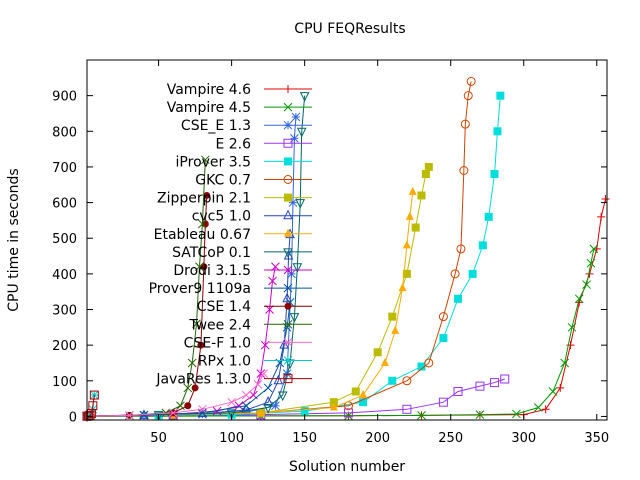  What do you see at coordinates (219, 325) in the screenshot?
I see `legend-label: Twee 2.4` at bounding box center [219, 325].